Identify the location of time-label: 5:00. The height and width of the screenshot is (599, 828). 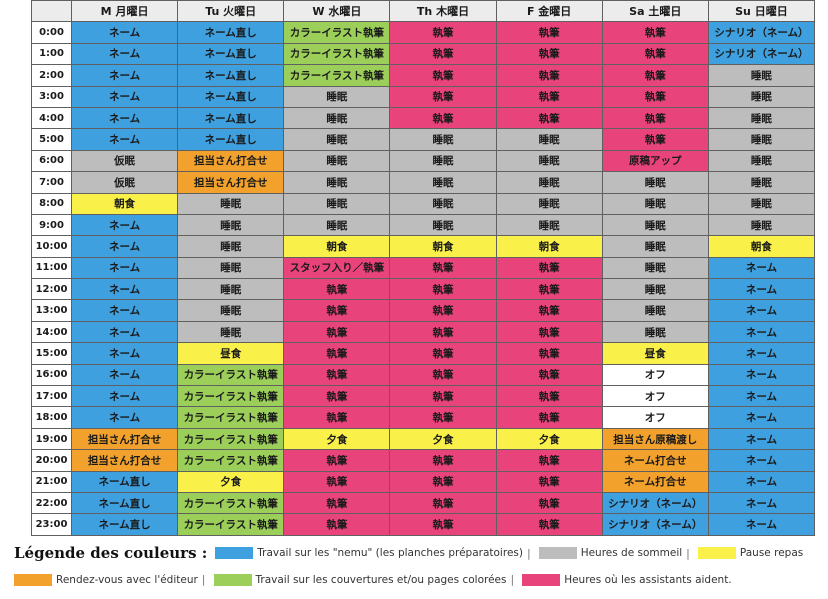
(51, 139).